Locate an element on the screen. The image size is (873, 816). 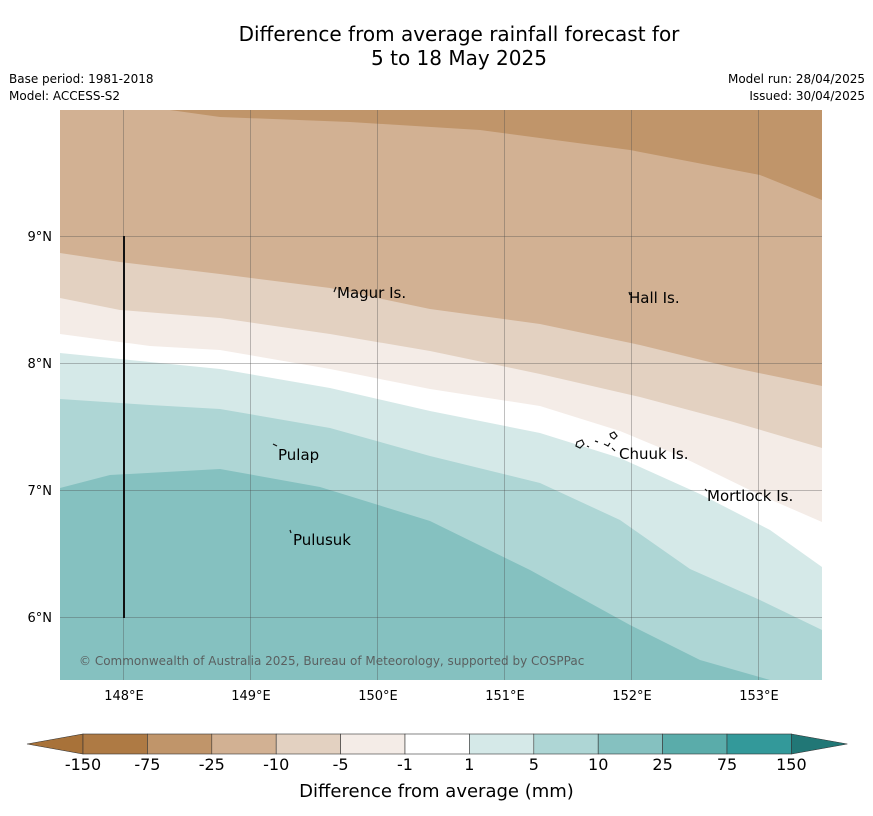
colorbar is located at coordinates (437, 744).